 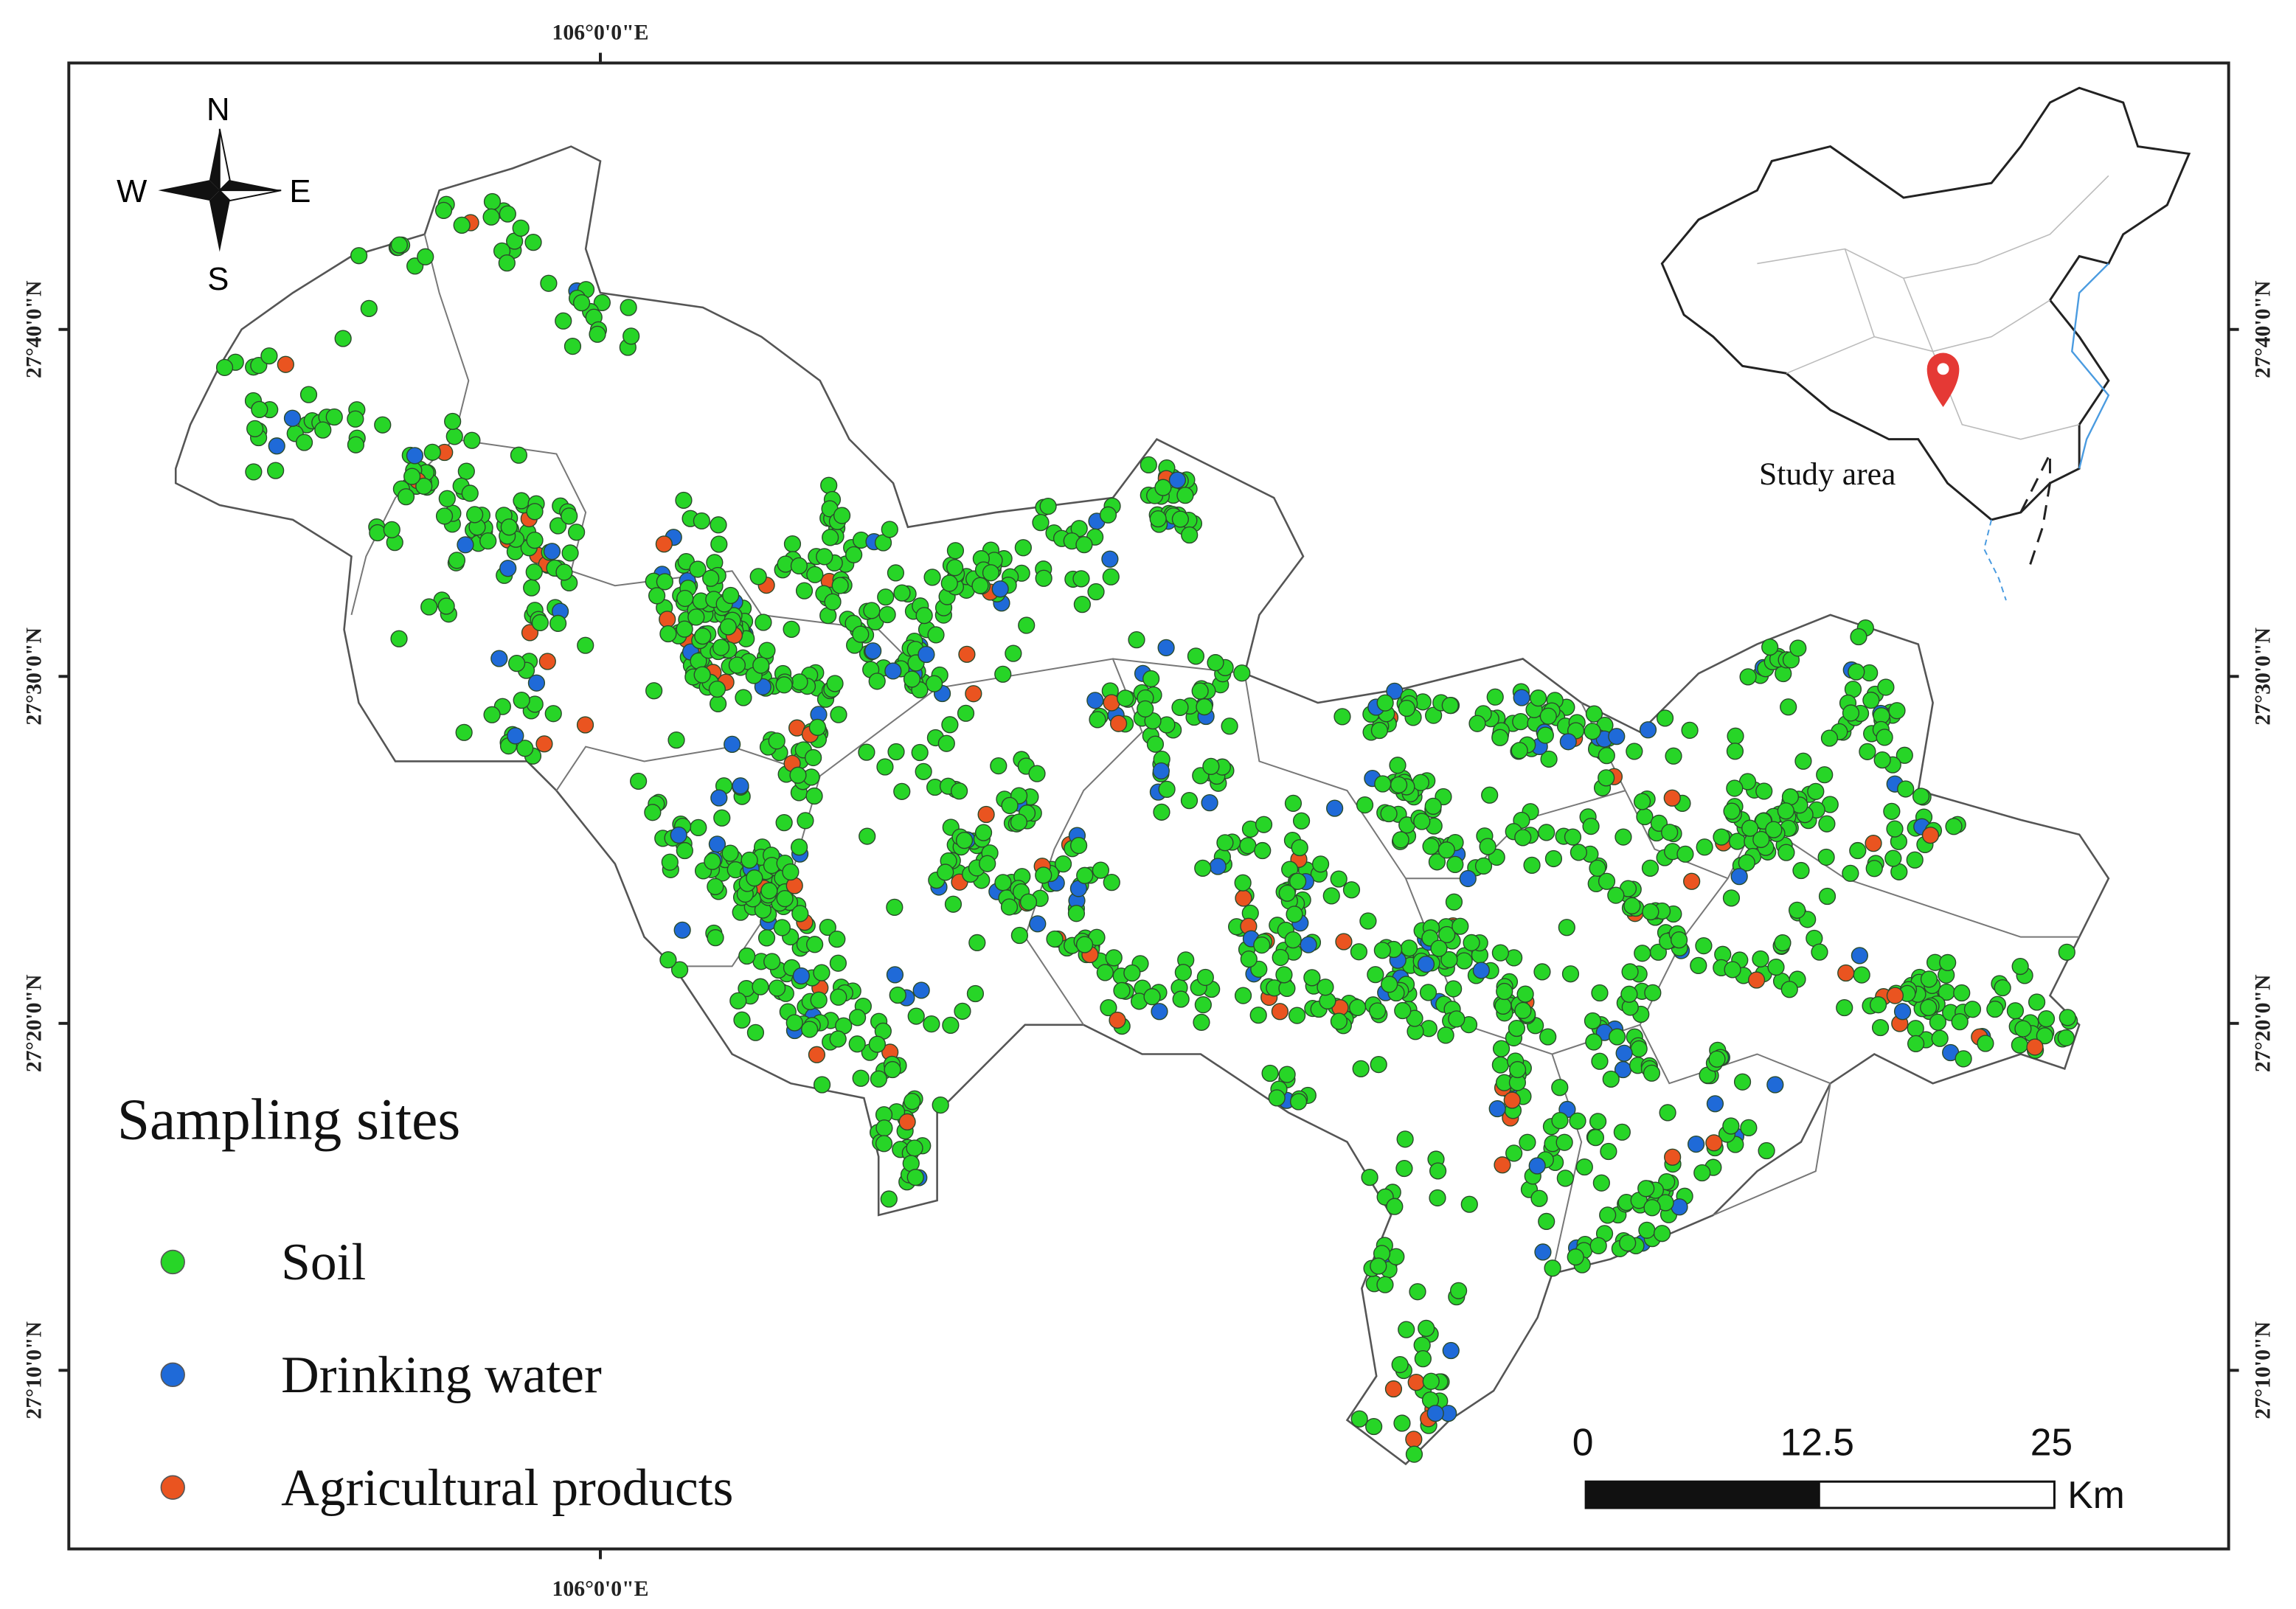 I want to click on longitude-label: 106°0'0"E, so click(x=600, y=1589).